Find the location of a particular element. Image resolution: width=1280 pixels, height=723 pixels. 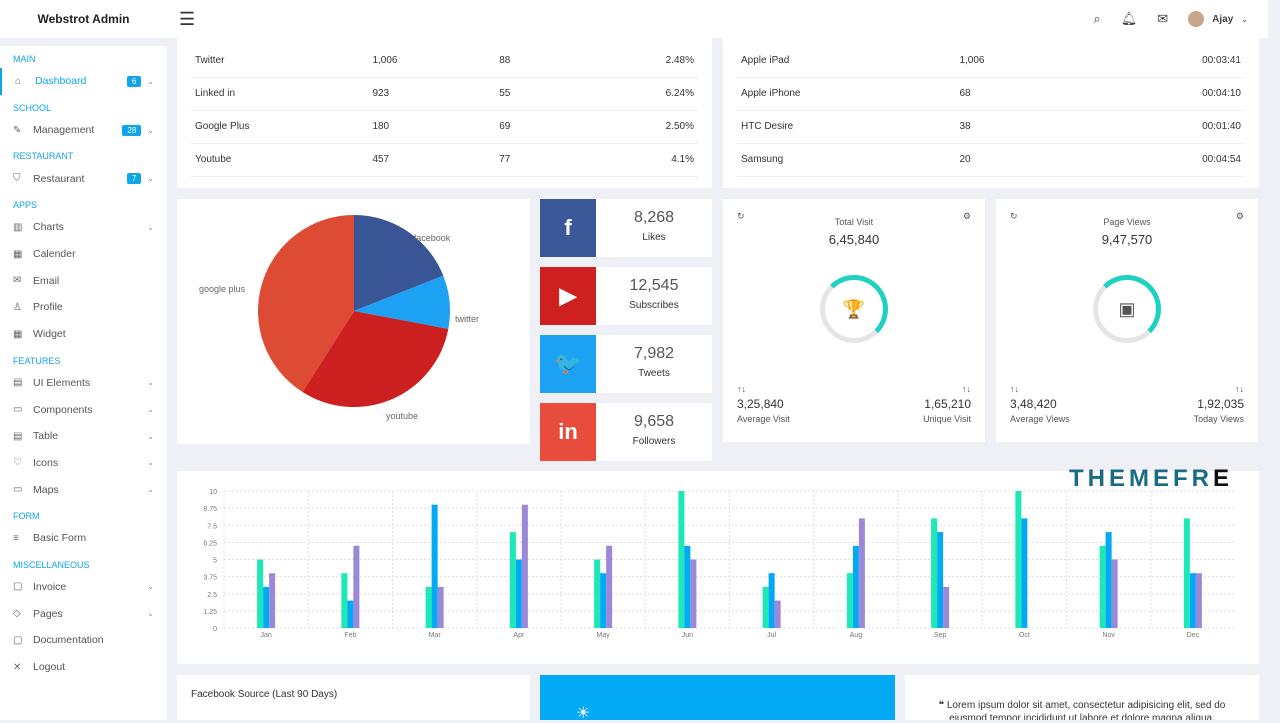

bell-icon: 🔔︎ is located at coordinates (1129, 18).